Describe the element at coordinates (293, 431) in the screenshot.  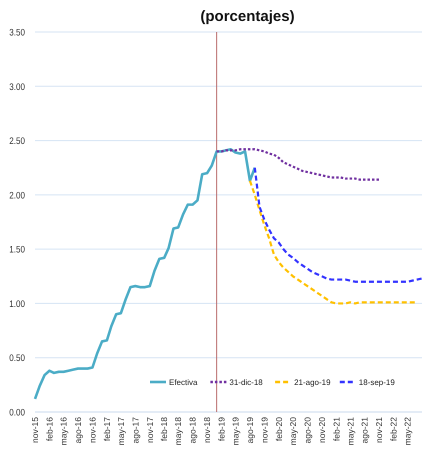
I see `x-tick-label: may-20` at that location.